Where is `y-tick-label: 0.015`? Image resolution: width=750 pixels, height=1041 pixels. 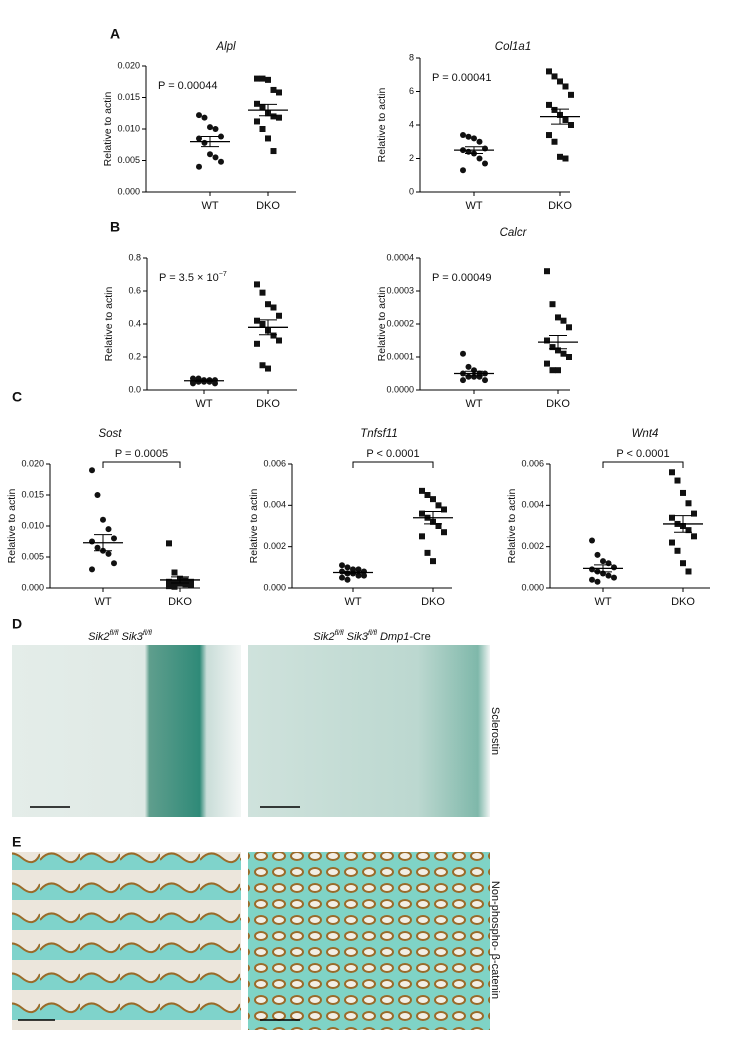
y-tick-label: 0.015 is located at coordinates (32, 494).